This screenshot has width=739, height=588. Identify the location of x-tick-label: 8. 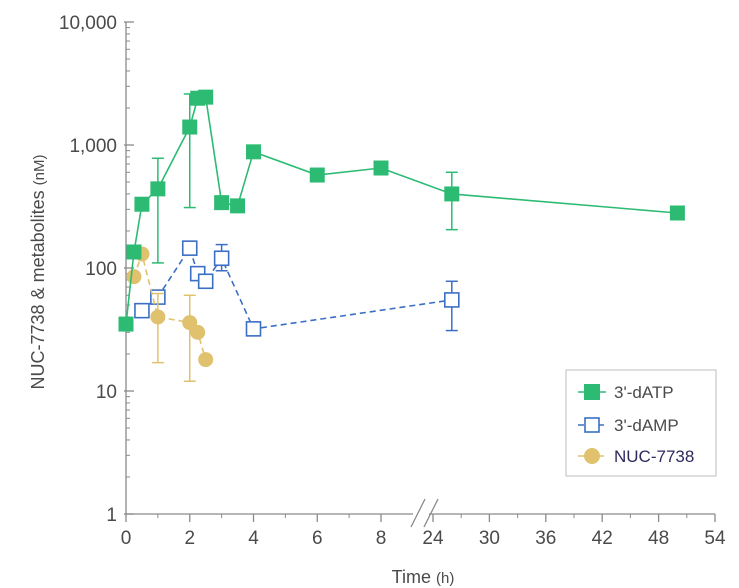
(381, 538).